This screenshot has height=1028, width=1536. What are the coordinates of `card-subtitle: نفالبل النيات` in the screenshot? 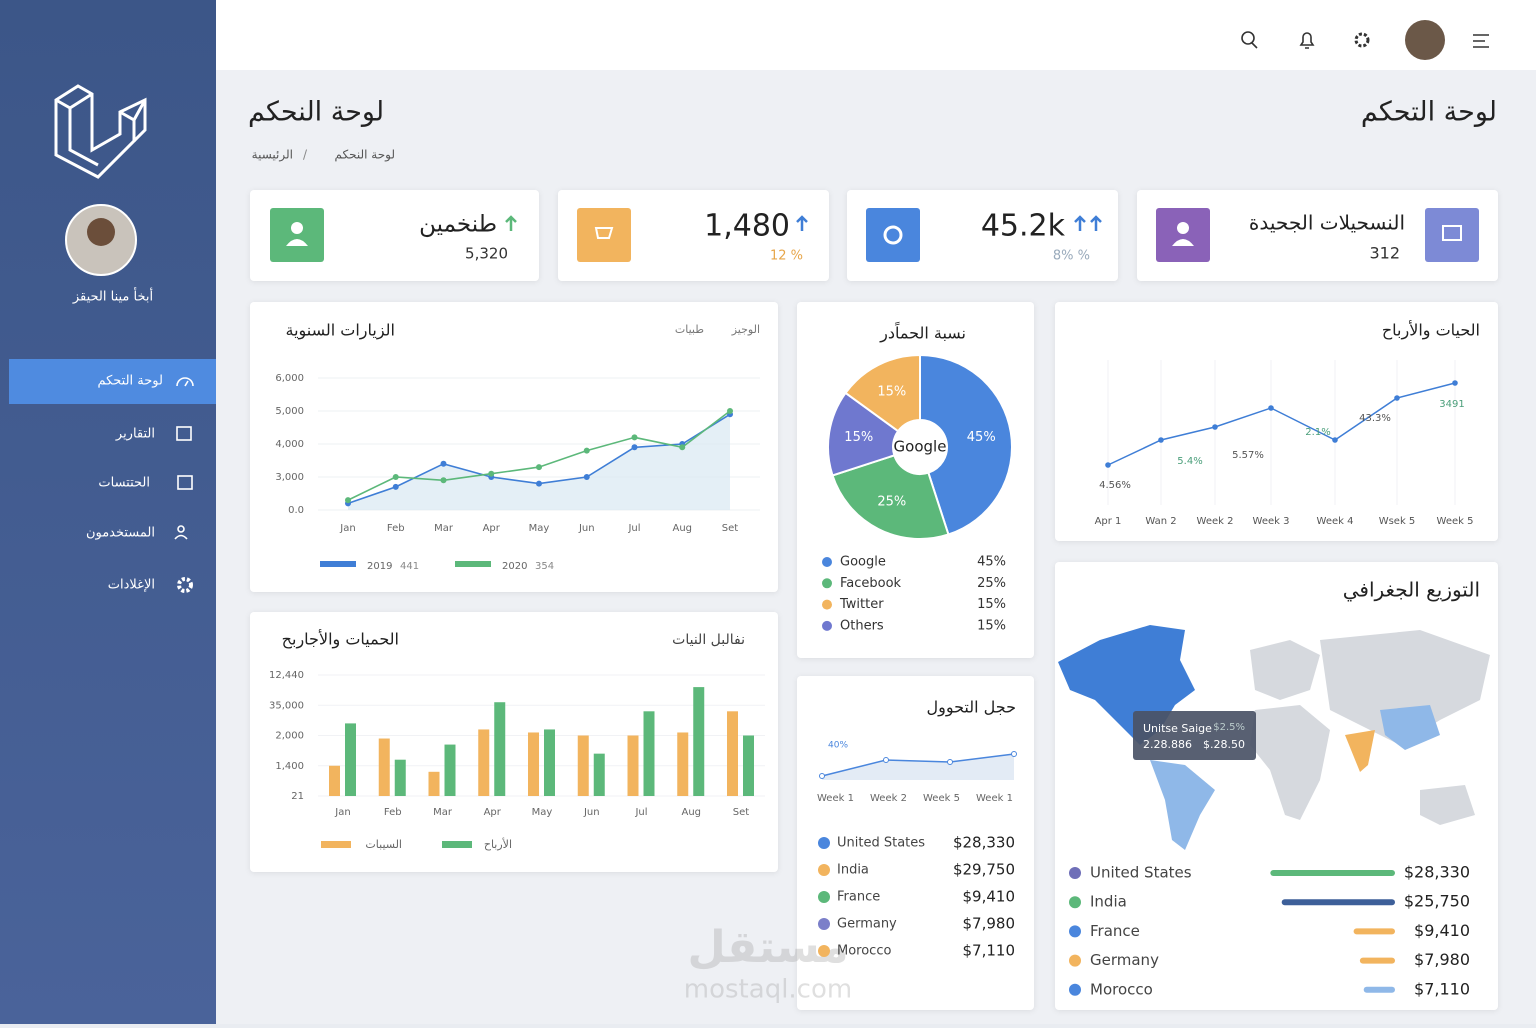 It's located at (708, 640).